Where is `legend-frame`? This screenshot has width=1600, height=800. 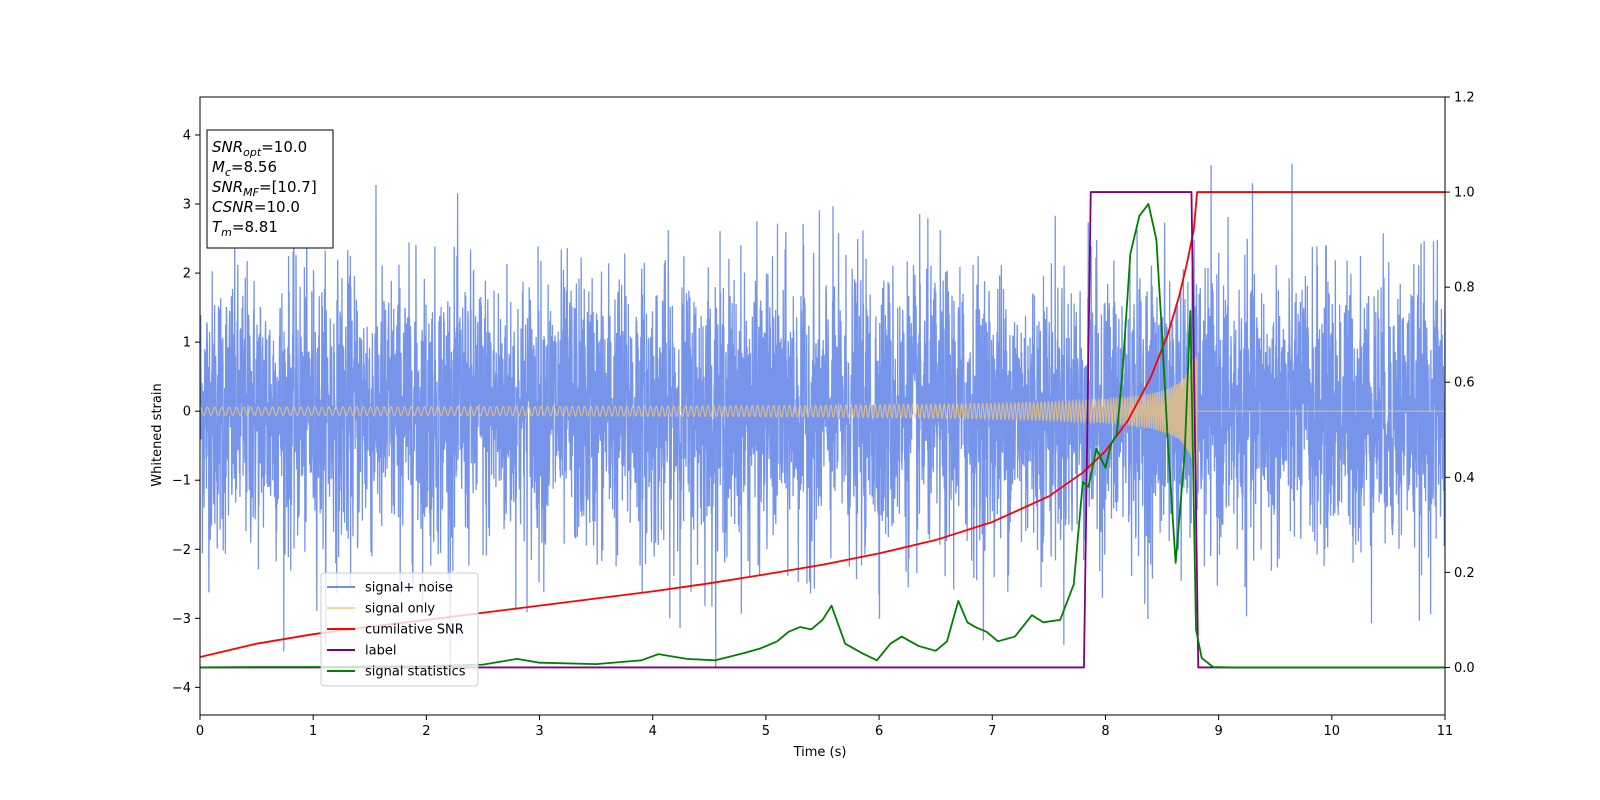
legend-frame is located at coordinates (399, 629).